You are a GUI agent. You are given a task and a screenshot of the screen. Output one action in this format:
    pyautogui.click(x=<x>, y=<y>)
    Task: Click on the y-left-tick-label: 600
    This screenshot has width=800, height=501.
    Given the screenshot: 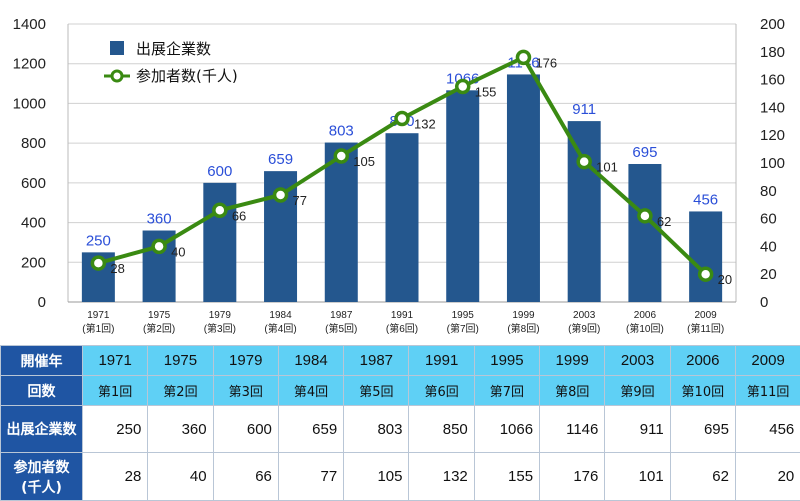 What is the action you would take?
    pyautogui.click(x=33, y=183)
    